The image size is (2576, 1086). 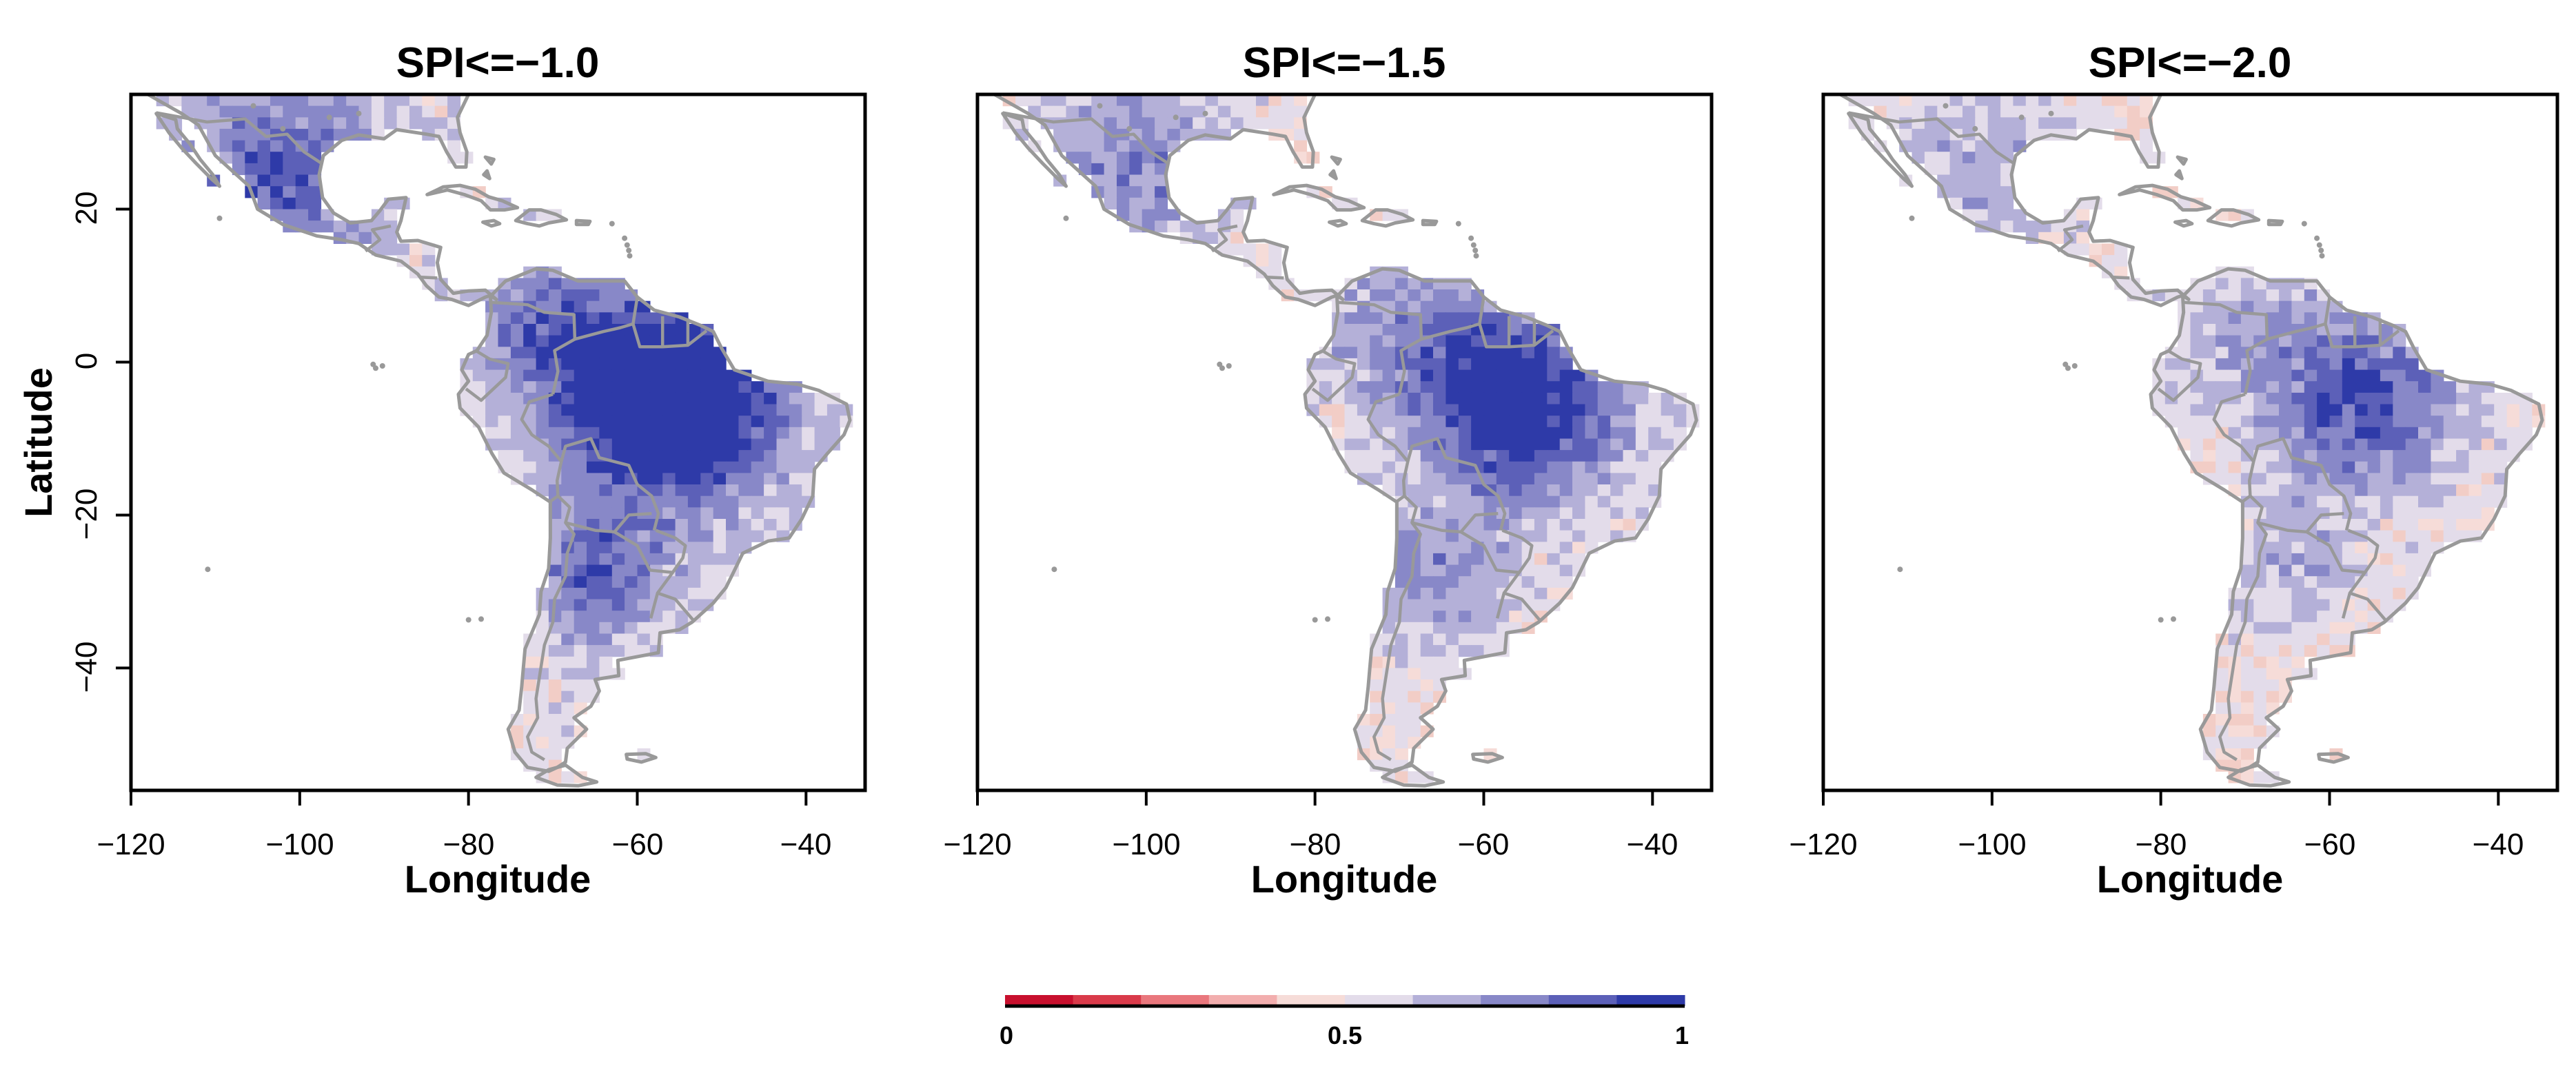 What do you see at coordinates (74, 443) in the screenshot?
I see `y-axis: 20 0 −20 −40 Latitude` at bounding box center [74, 443].